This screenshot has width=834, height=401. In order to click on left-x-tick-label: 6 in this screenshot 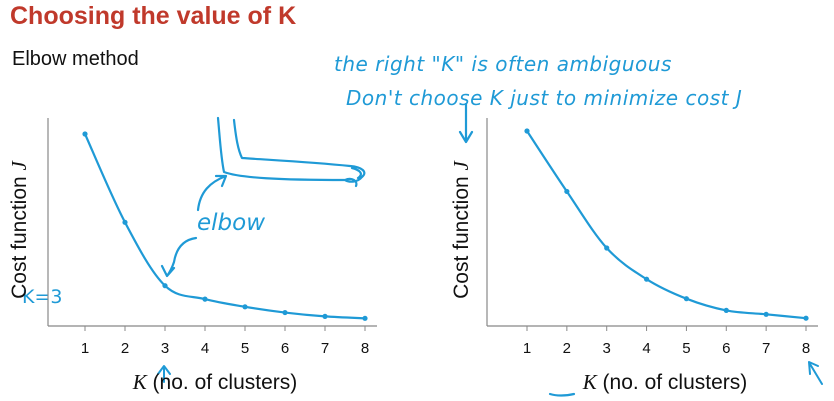, I will do `click(285, 348)`.